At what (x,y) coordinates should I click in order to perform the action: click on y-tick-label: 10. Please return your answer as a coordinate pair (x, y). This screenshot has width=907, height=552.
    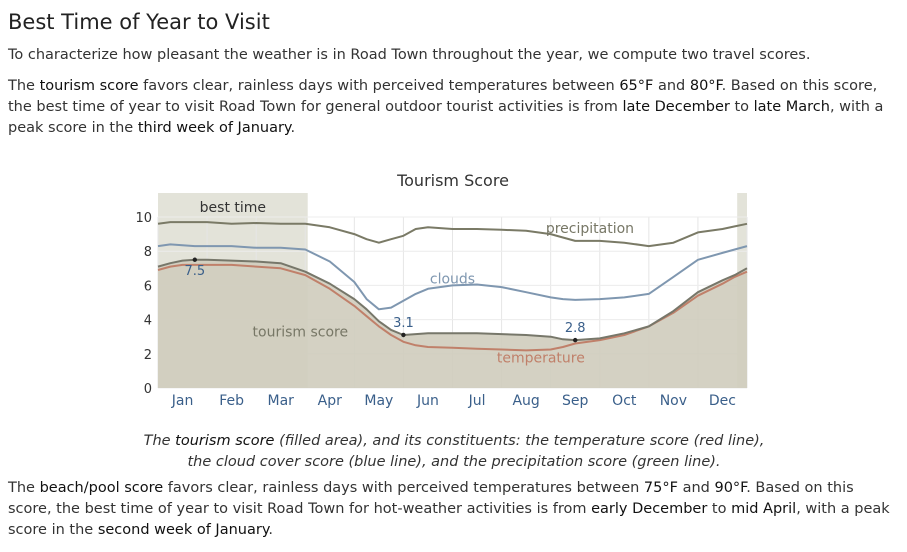
    Looking at the image, I should click on (143, 218).